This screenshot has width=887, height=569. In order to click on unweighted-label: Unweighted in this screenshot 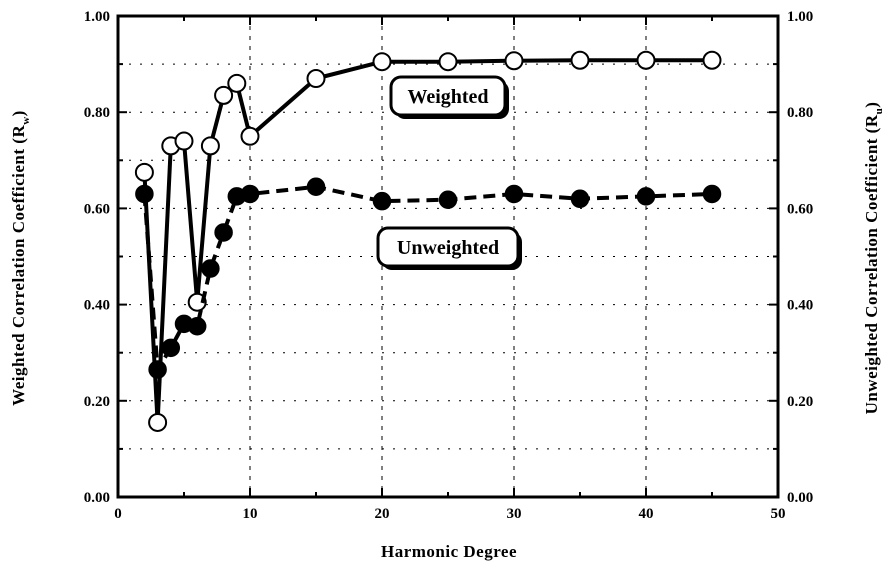, I will do `click(448, 248)`.